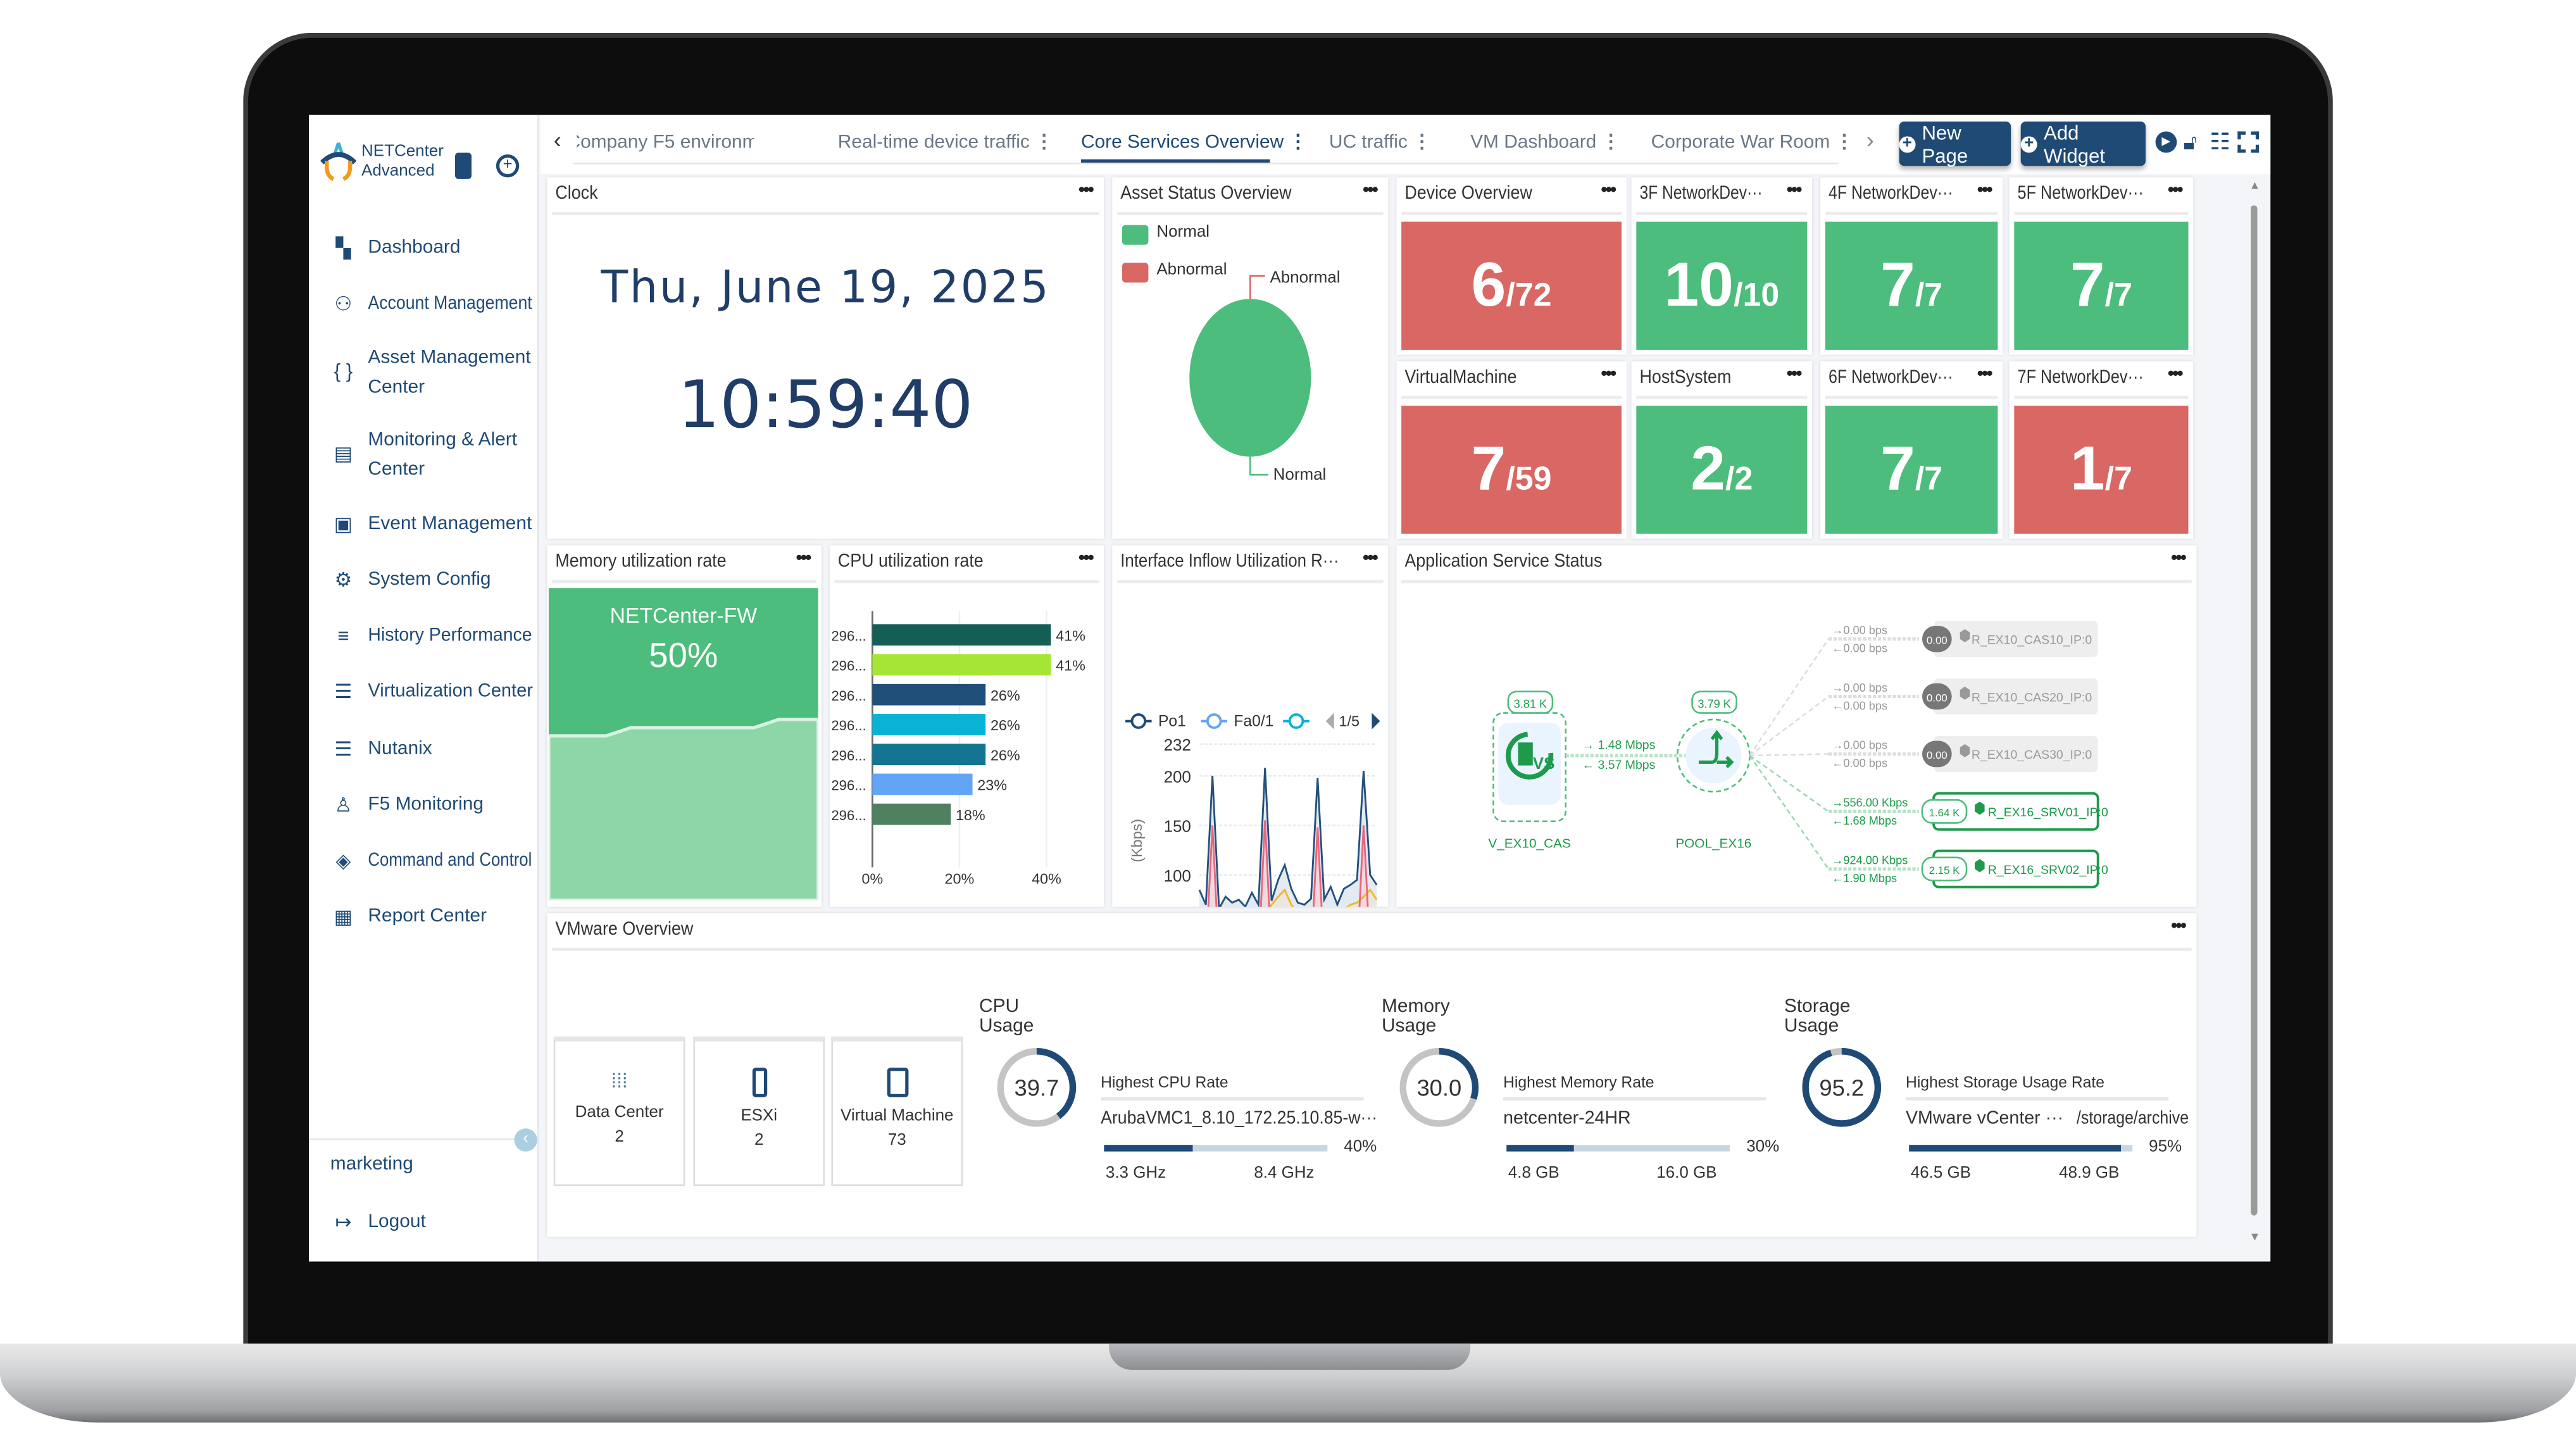 The width and height of the screenshot is (2576, 1446). I want to click on widget-title: Asset Status Overview, so click(1206, 194).